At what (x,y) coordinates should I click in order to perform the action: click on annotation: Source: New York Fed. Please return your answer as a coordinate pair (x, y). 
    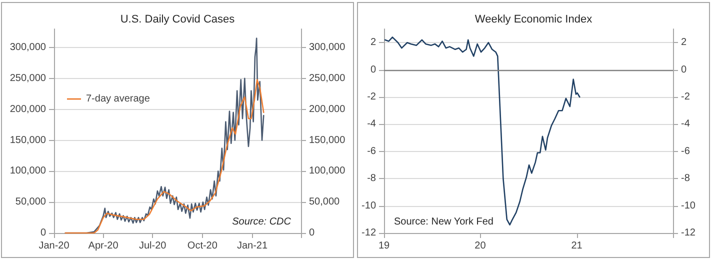
    Looking at the image, I should click on (444, 222).